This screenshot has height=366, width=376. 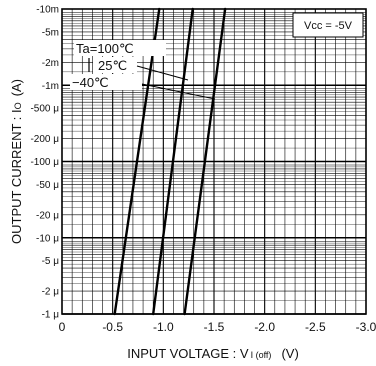 I want to click on x-tick-label: -0.5, so click(x=112, y=327).